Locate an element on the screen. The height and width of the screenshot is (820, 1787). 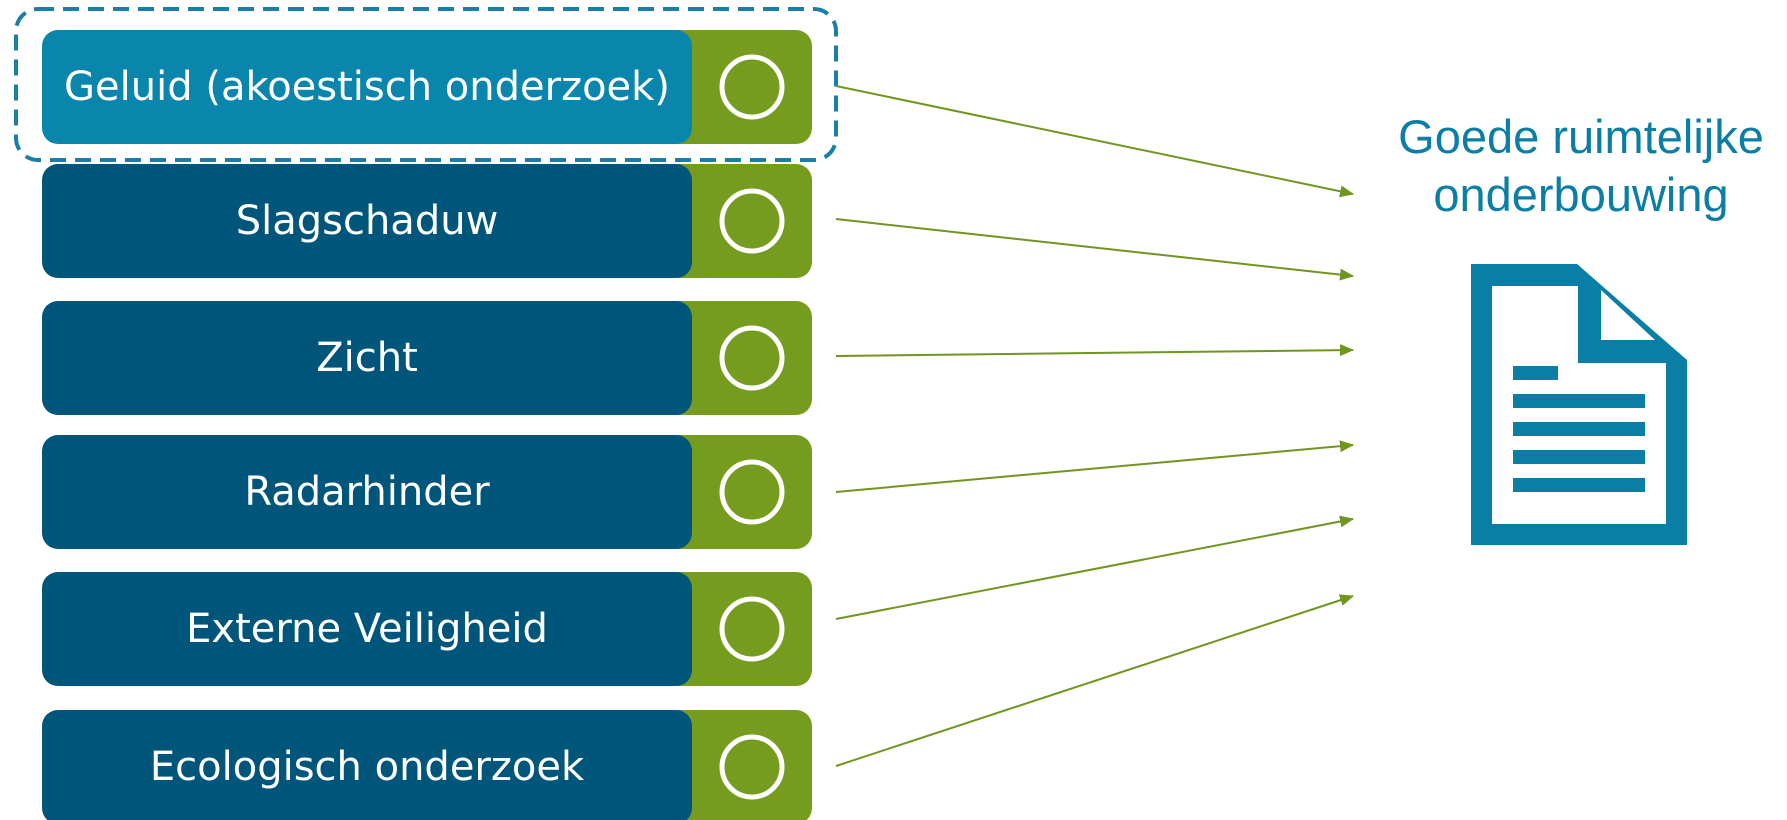
item-label: Radarhinder is located at coordinates (367, 492).